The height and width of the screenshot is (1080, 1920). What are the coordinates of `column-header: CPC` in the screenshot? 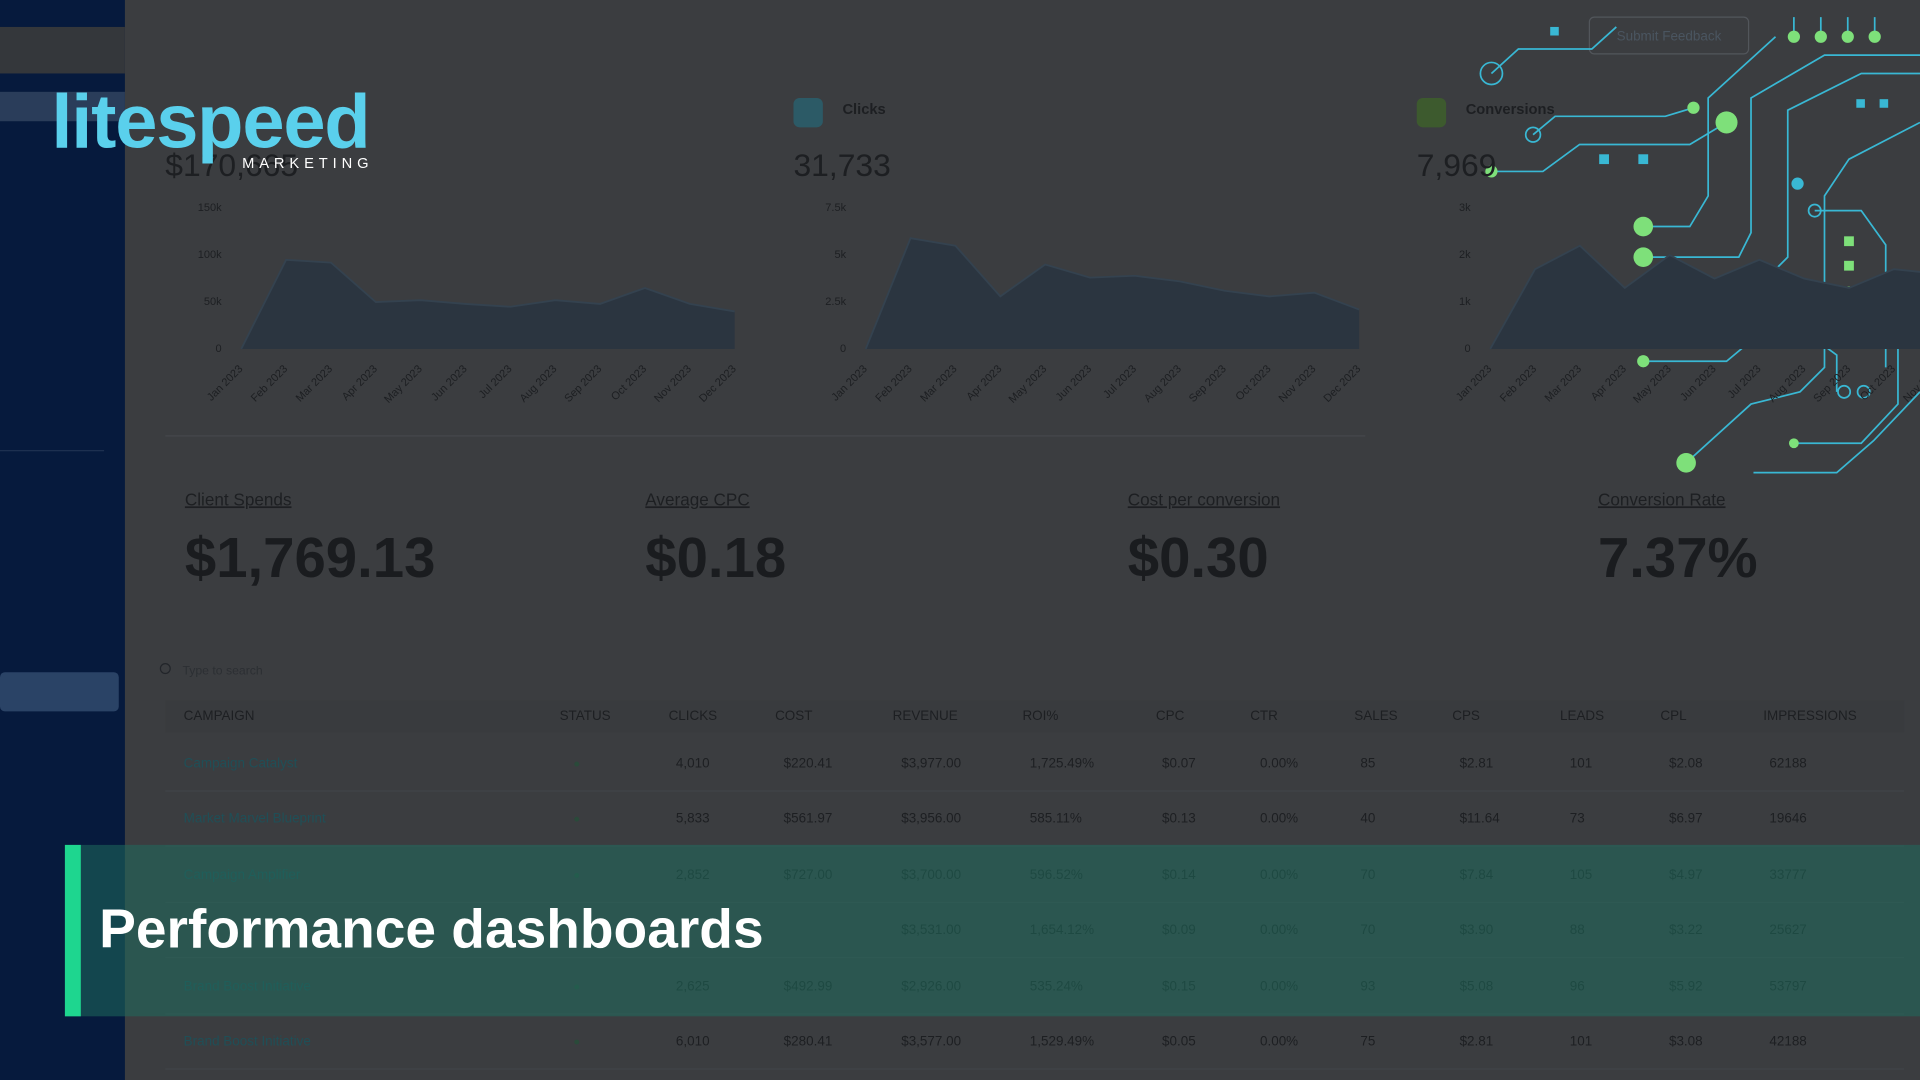 It's located at (1170, 715).